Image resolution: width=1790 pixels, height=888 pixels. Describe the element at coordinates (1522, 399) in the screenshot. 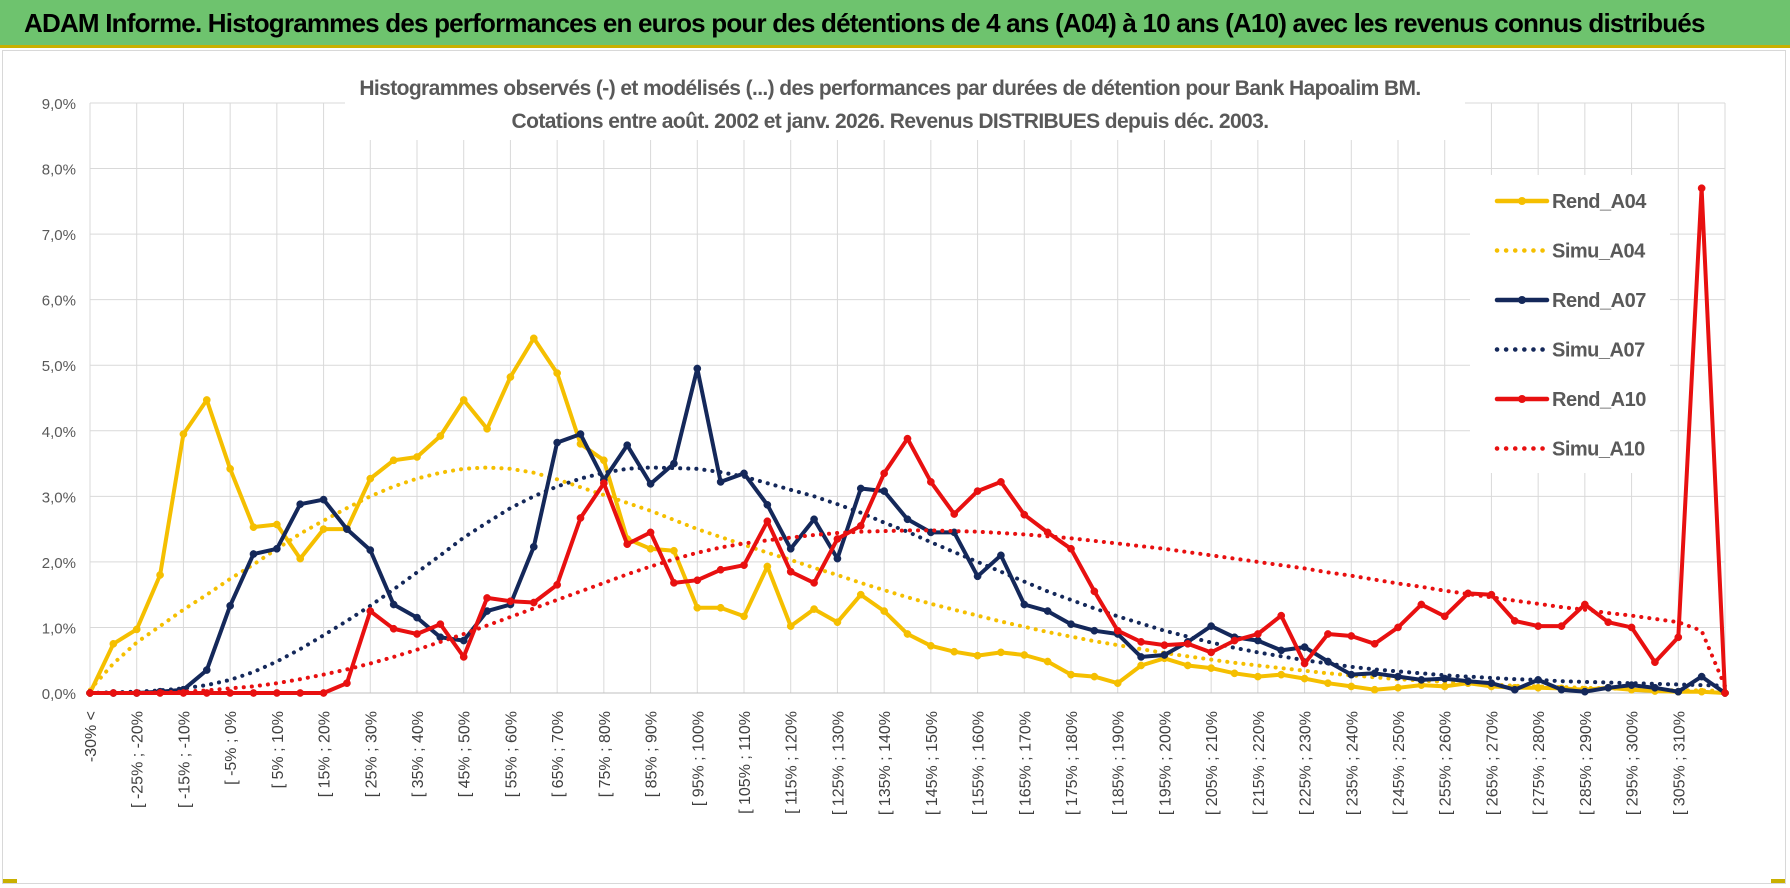

I see `legend-marker-rend-a10` at that location.